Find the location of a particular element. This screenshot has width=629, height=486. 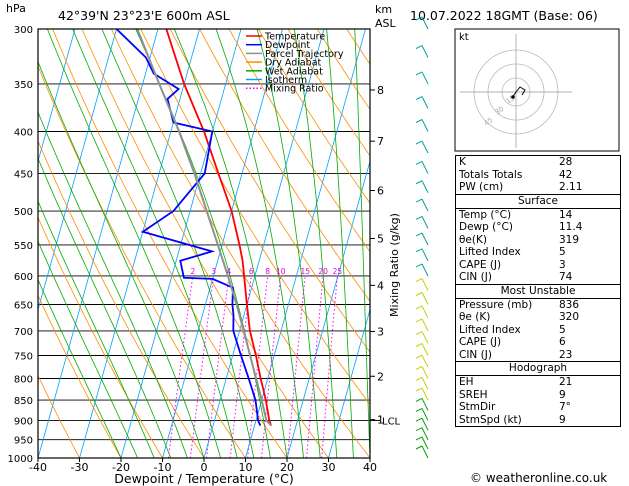

hodograph-param-row: StmDir 7° is located at coordinates (538, 407).